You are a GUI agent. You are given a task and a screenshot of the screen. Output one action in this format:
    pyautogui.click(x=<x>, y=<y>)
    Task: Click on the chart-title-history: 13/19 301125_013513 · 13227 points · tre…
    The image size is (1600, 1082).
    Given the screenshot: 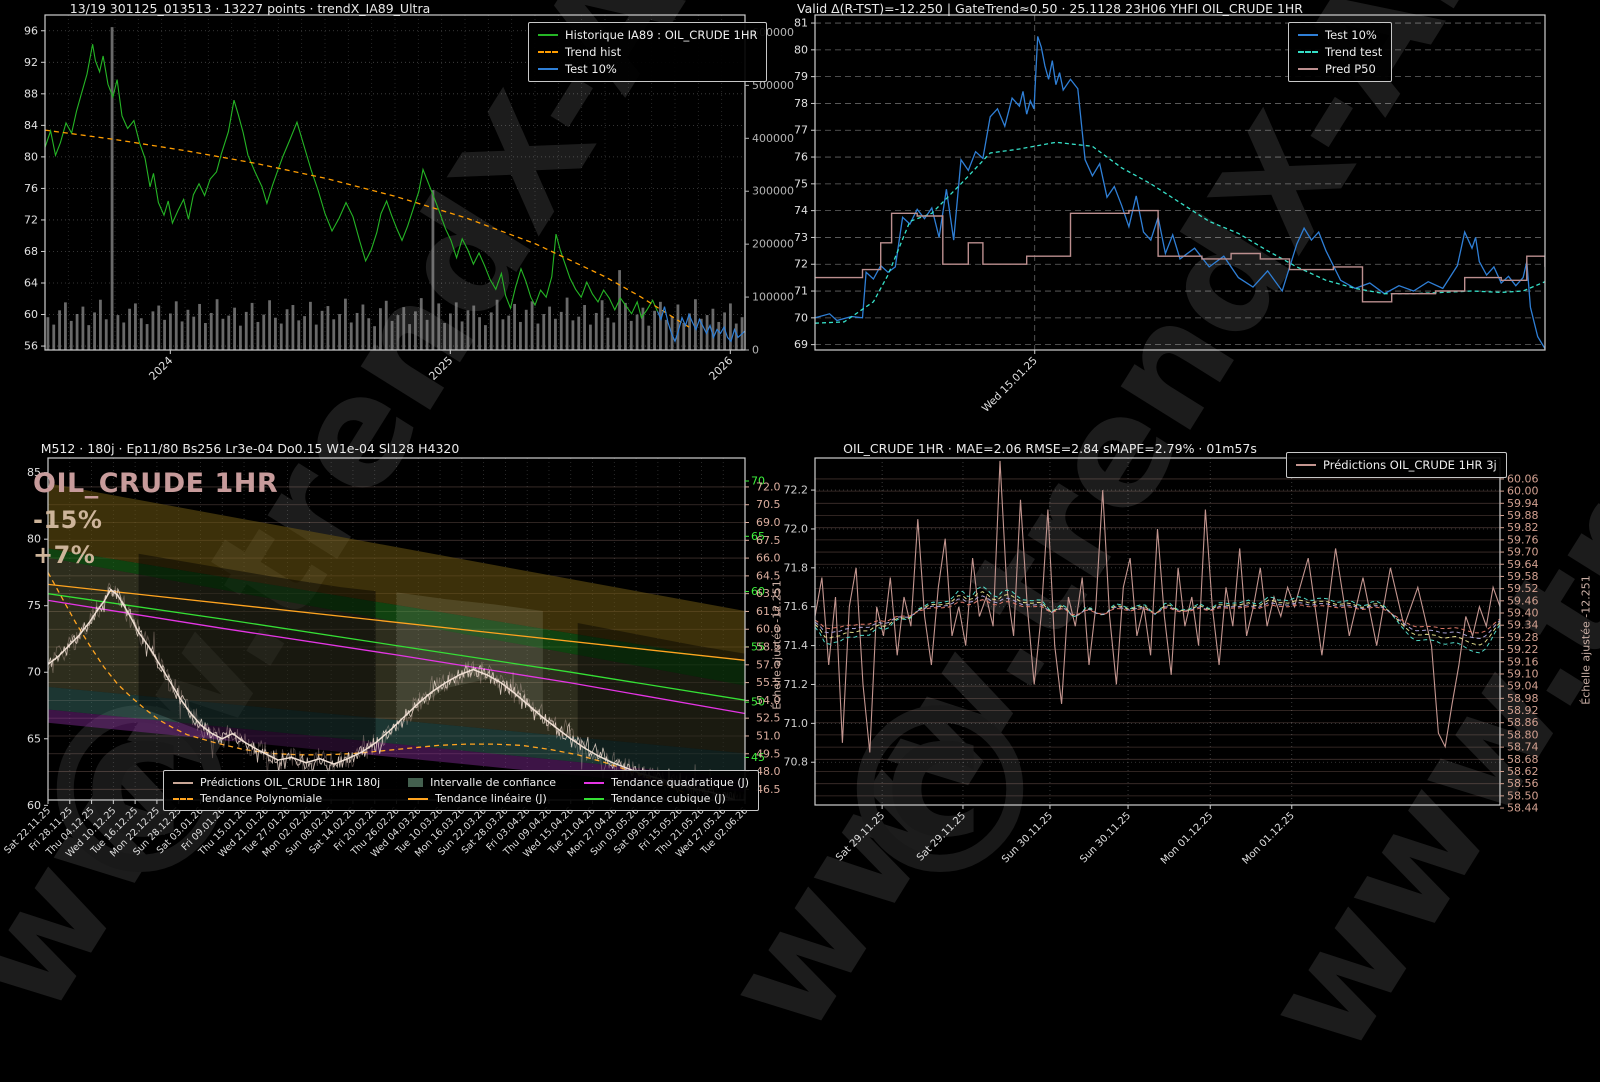 What is the action you would take?
    pyautogui.click(x=250, y=8)
    